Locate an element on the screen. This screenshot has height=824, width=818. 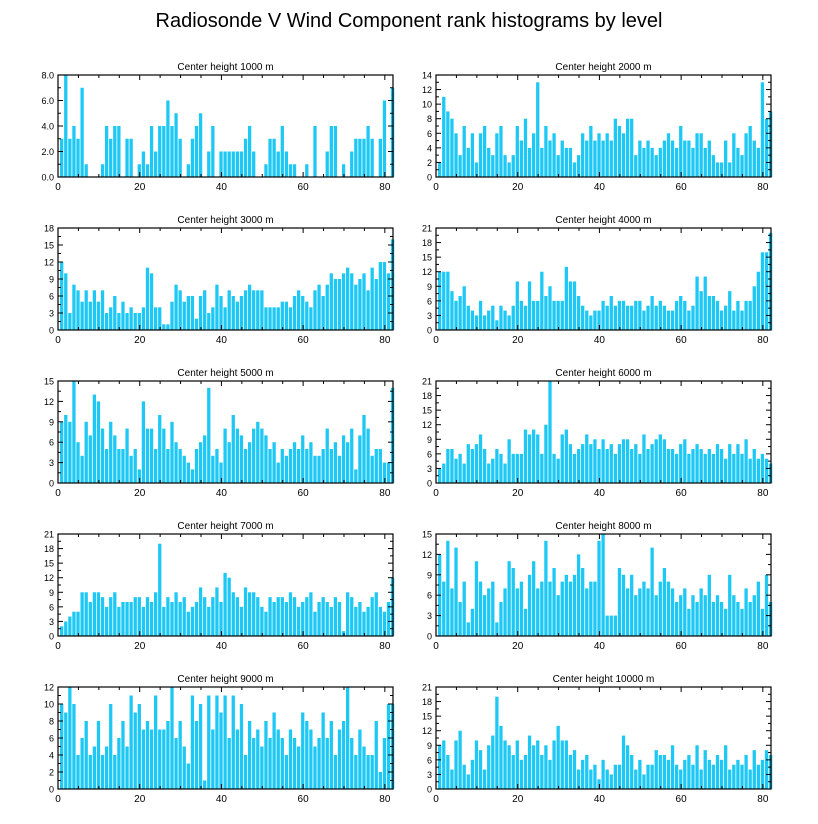
y-tick-label: 4 is located at coordinates (429, 148).